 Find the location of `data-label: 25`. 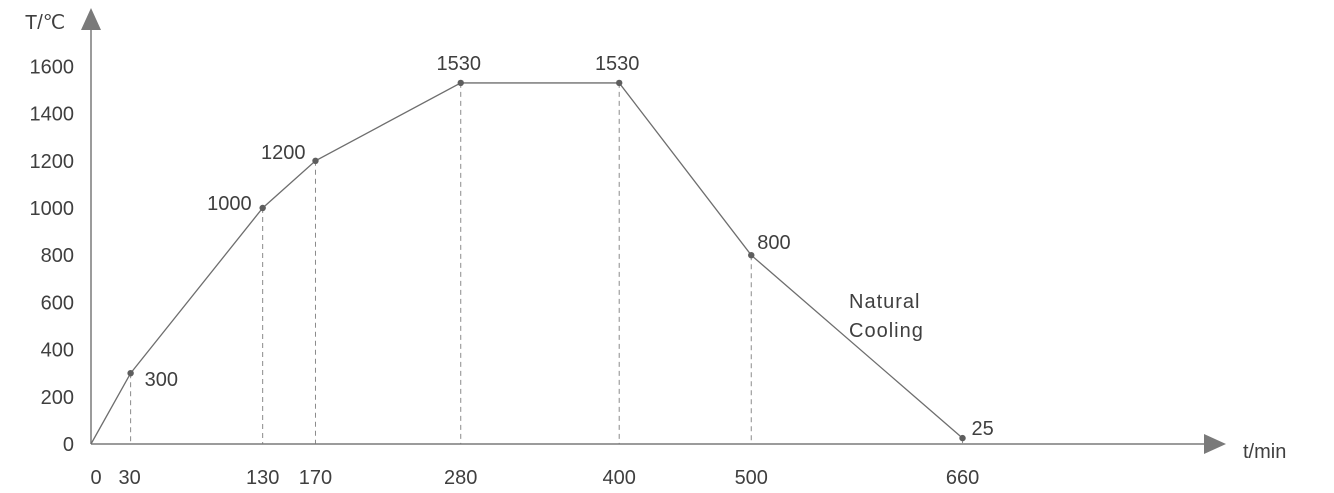

data-label: 25 is located at coordinates (983, 429).